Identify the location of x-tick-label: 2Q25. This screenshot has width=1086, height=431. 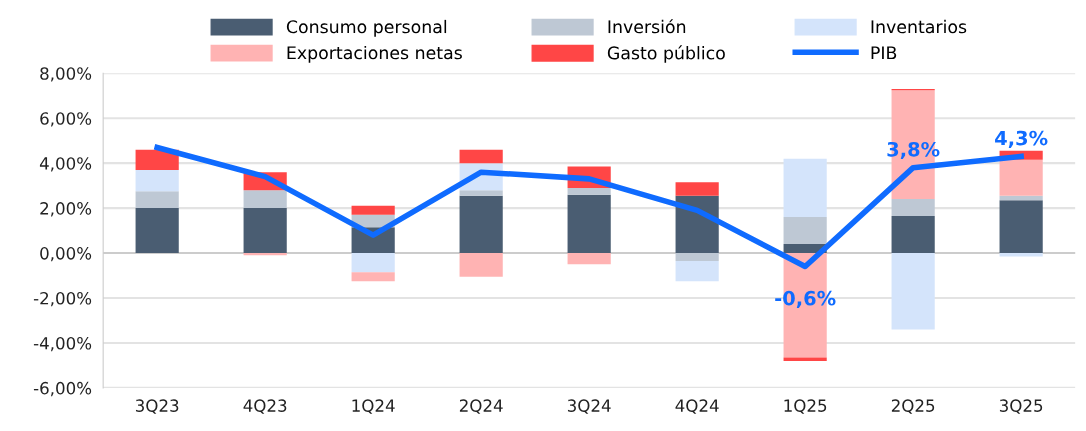
(913, 406).